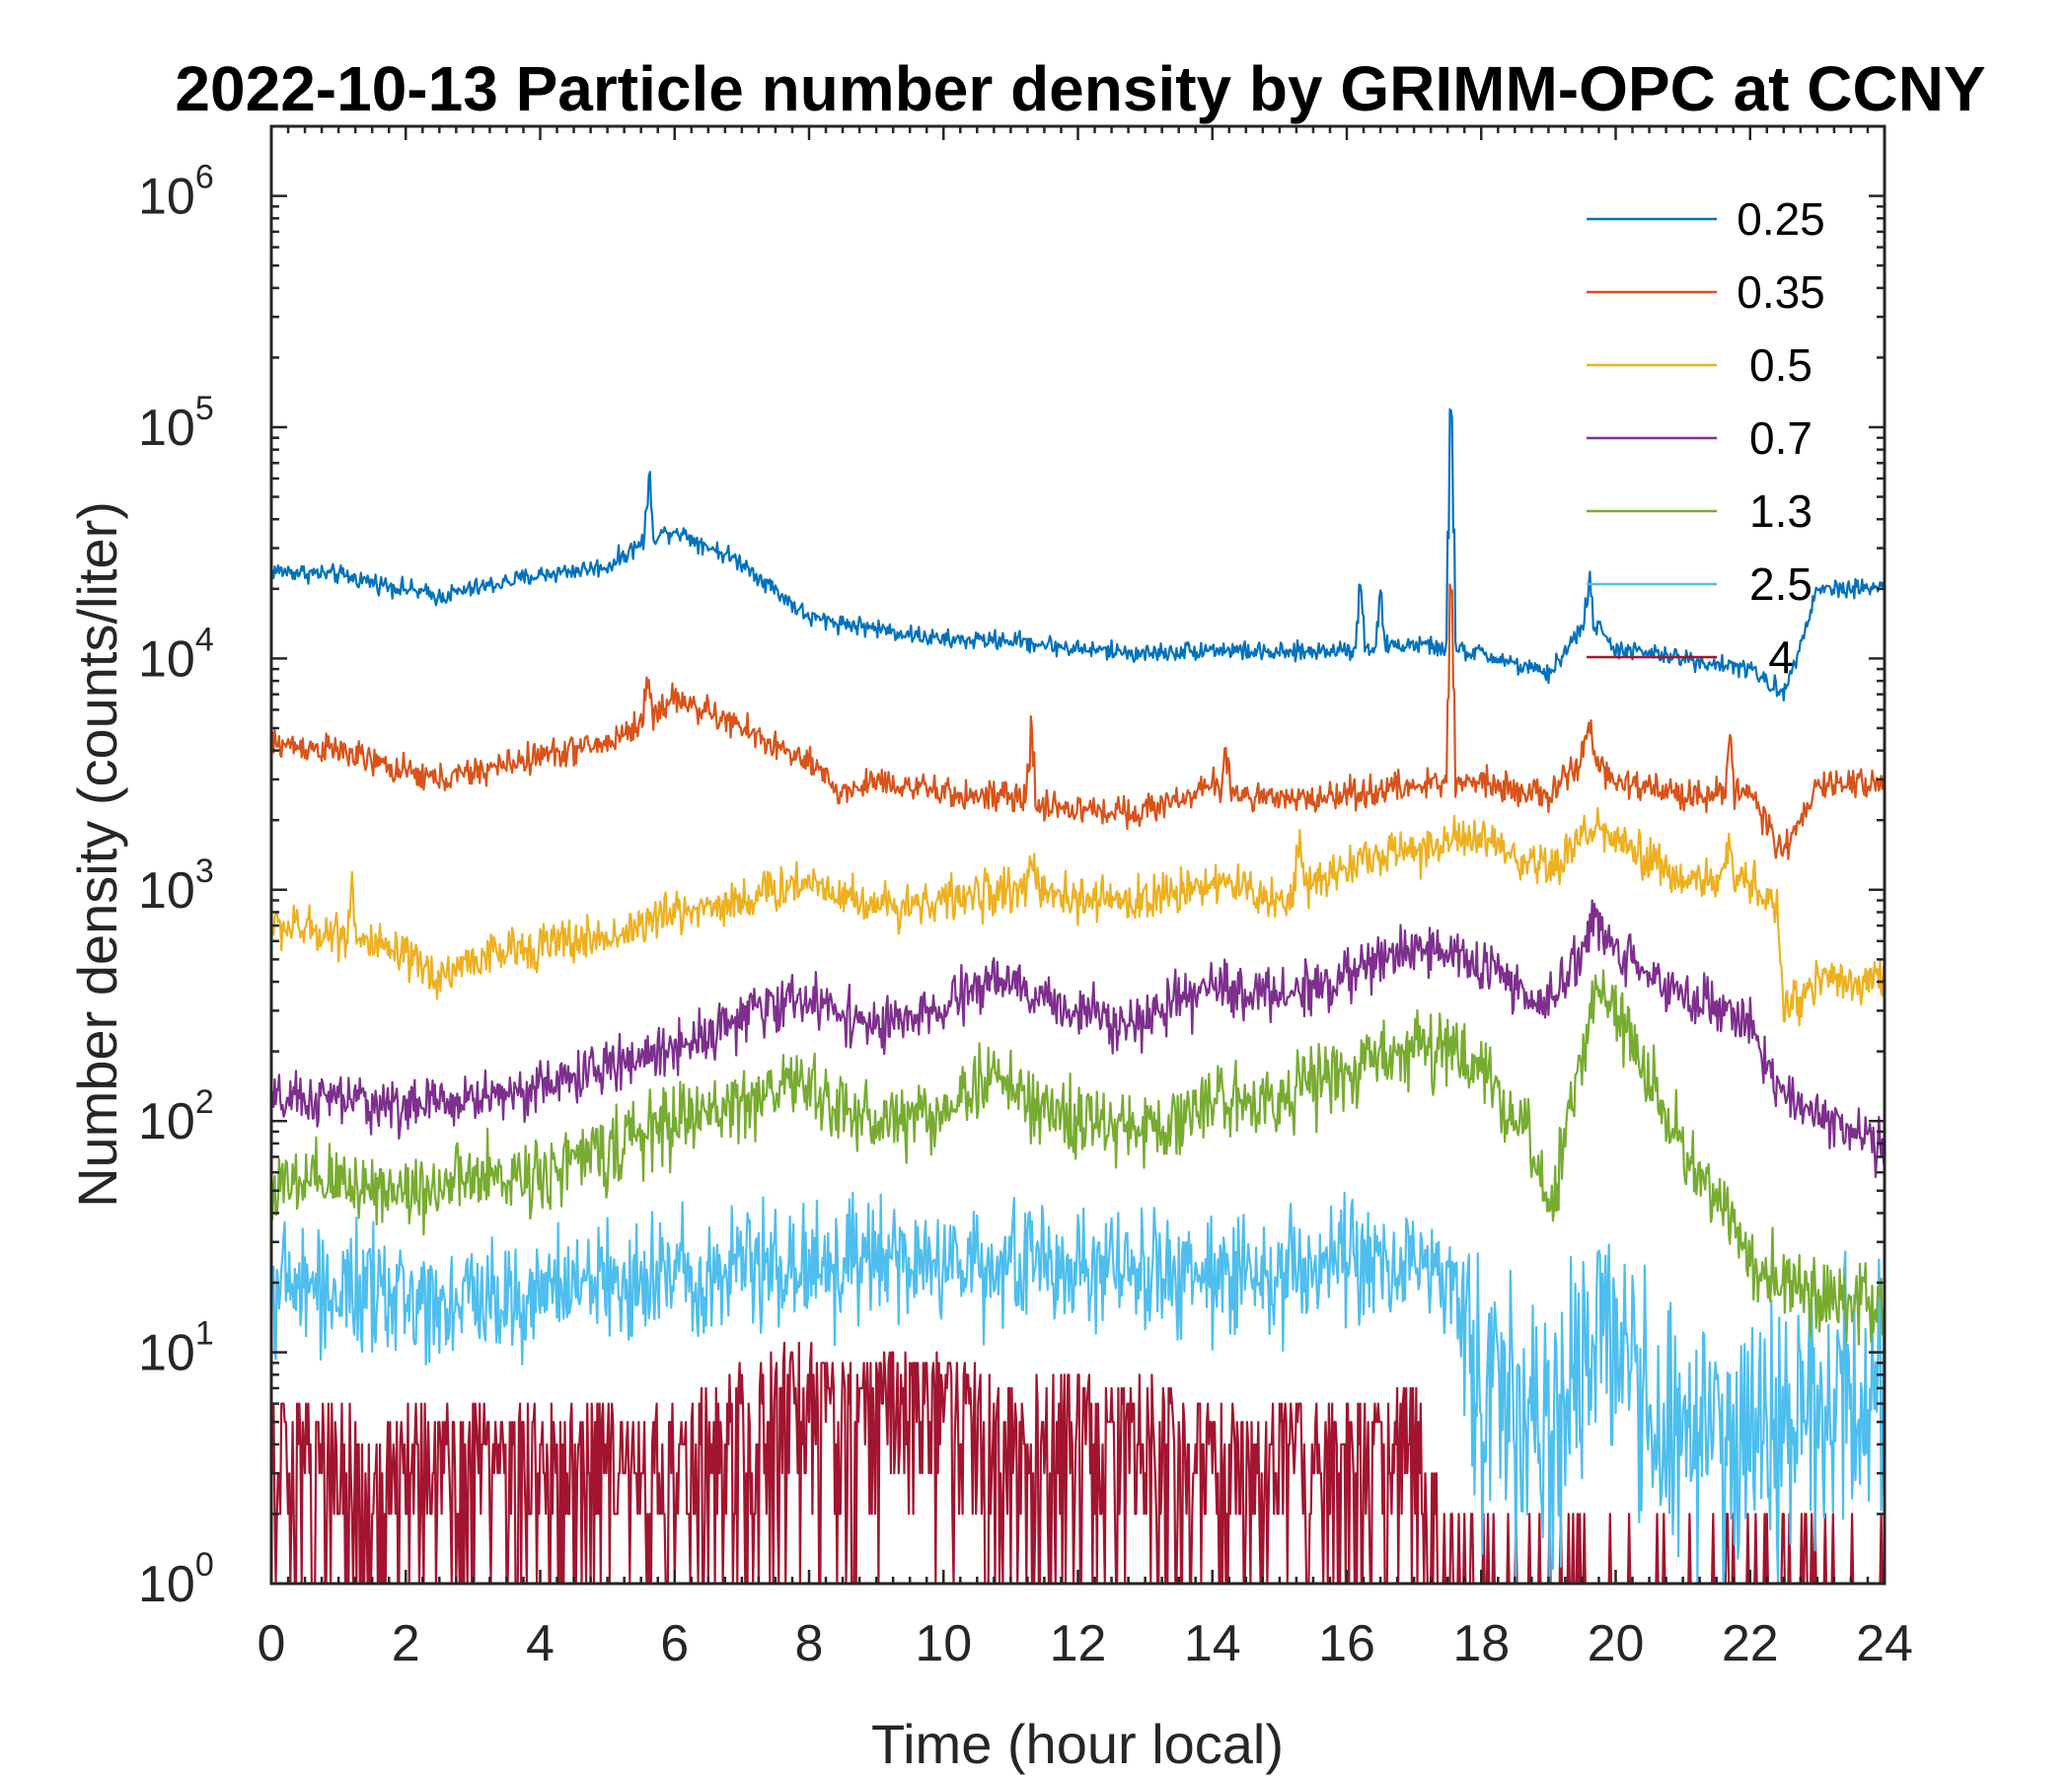  What do you see at coordinates (1781, 584) in the screenshot?
I see `legend-label: 2.5` at bounding box center [1781, 584].